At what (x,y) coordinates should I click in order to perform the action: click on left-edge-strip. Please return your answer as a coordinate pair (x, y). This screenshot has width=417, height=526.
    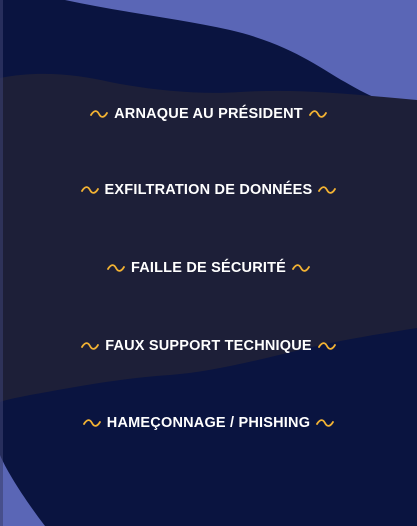
    Looking at the image, I should click on (1, 263).